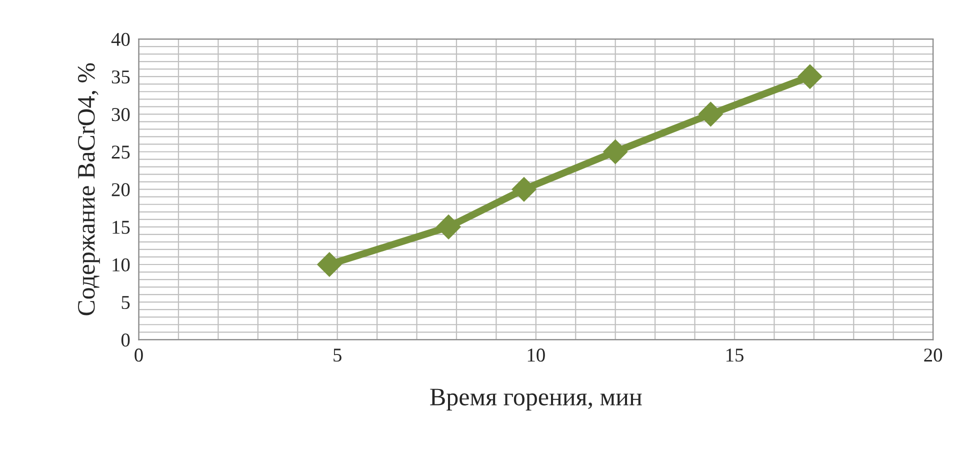  What do you see at coordinates (89, 189) in the screenshot?
I see `y-axis-title: Содержание BaCrO4, %` at bounding box center [89, 189].